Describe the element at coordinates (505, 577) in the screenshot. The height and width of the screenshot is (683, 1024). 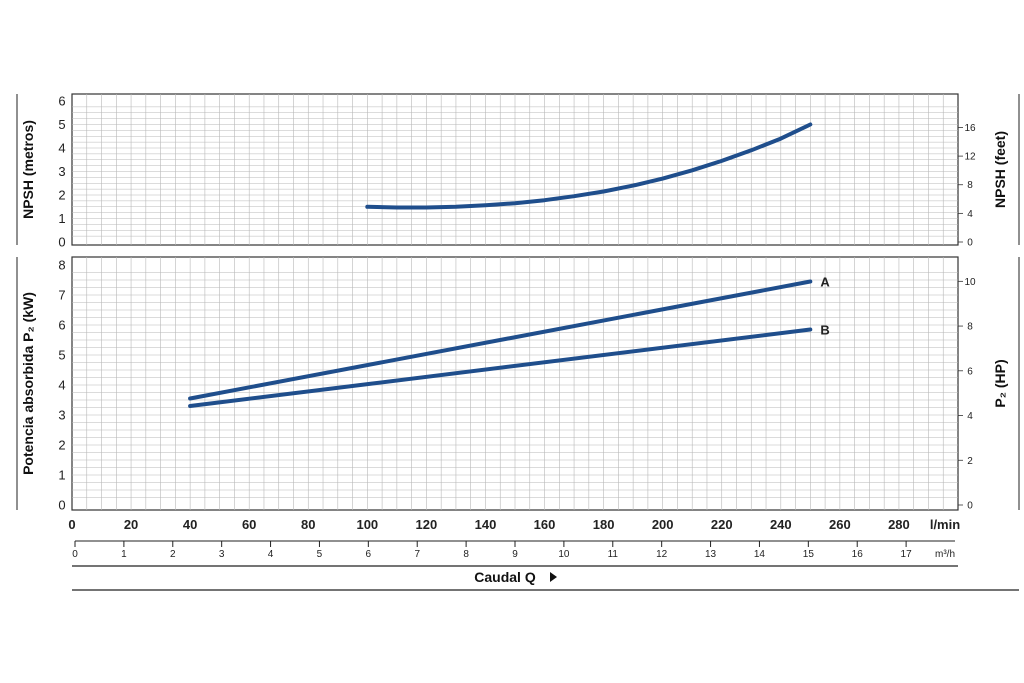
I see `x-axis-label: Caudal Q` at that location.